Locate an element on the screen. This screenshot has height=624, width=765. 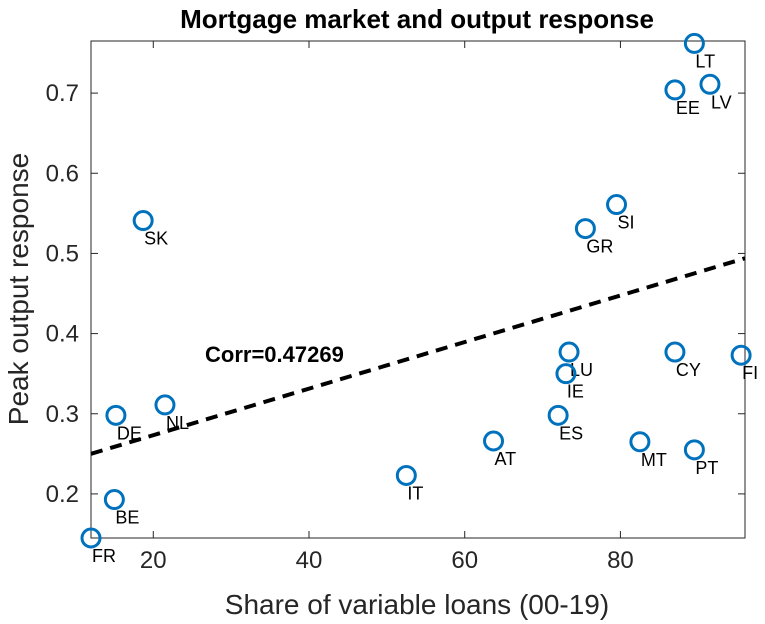
data-point-de is located at coordinates (116, 415).